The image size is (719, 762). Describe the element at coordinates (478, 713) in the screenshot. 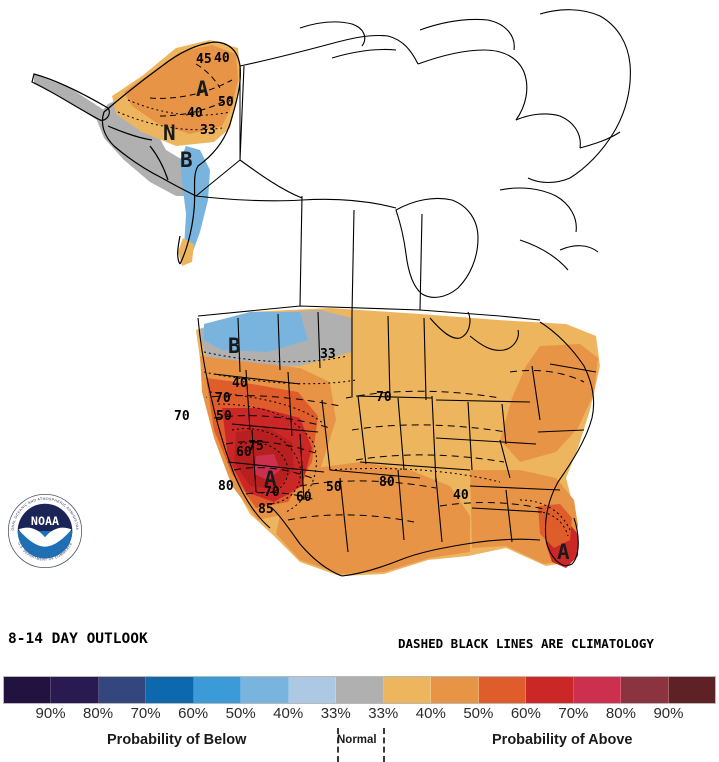

I see `colorbar-tick-9: 50%` at that location.